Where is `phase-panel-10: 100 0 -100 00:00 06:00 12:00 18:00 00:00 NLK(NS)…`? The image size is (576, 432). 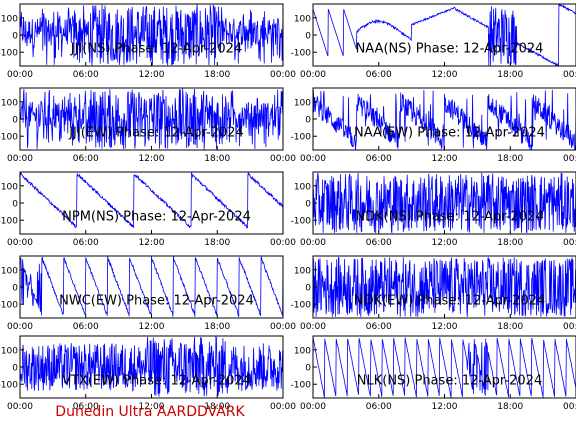
phase-panel-10: 100 0 -100 00:00 06:00 12:00 18:00 00:00 NLK(NS)… is located at coordinates (433, 373).